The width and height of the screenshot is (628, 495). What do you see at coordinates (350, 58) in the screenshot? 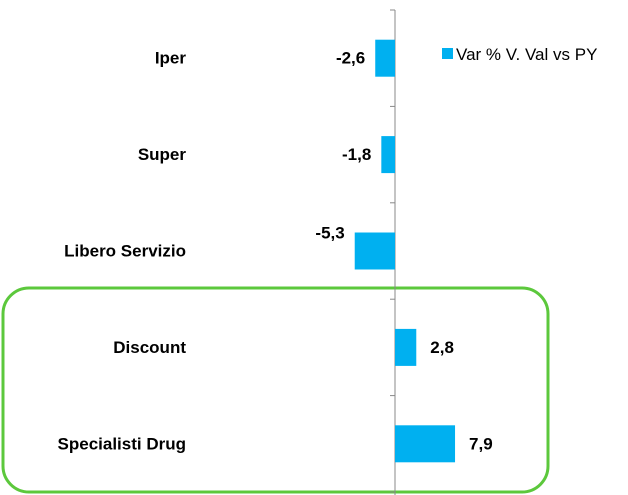
I see `value-label: -2,6` at bounding box center [350, 58].